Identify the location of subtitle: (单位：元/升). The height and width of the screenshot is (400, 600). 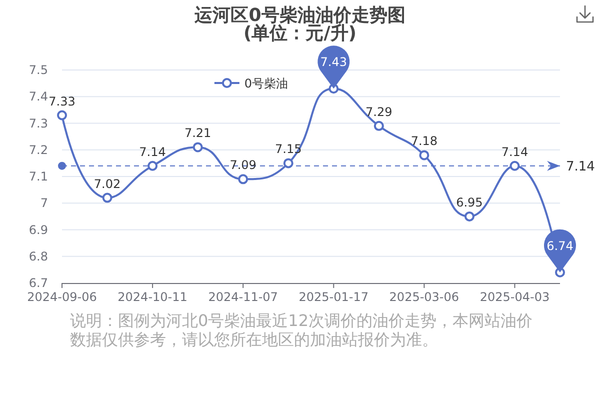
(300, 33).